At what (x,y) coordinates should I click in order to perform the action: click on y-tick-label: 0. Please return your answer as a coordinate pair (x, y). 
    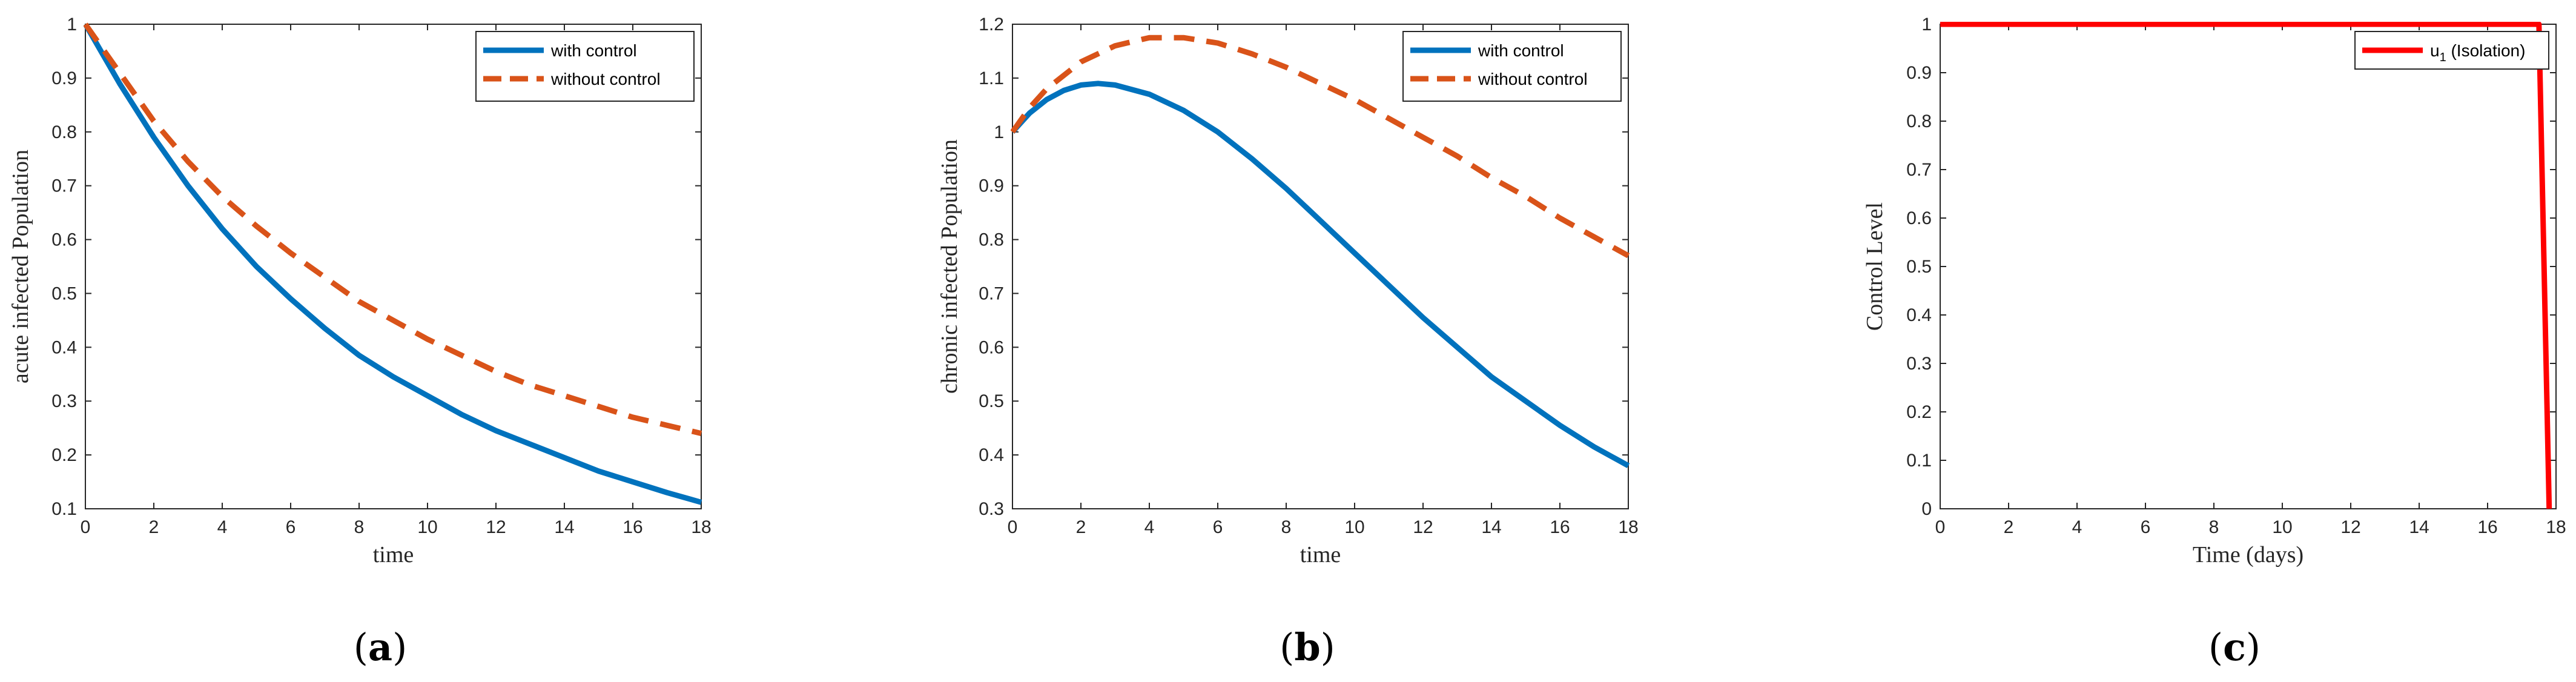
    Looking at the image, I should click on (1926, 509).